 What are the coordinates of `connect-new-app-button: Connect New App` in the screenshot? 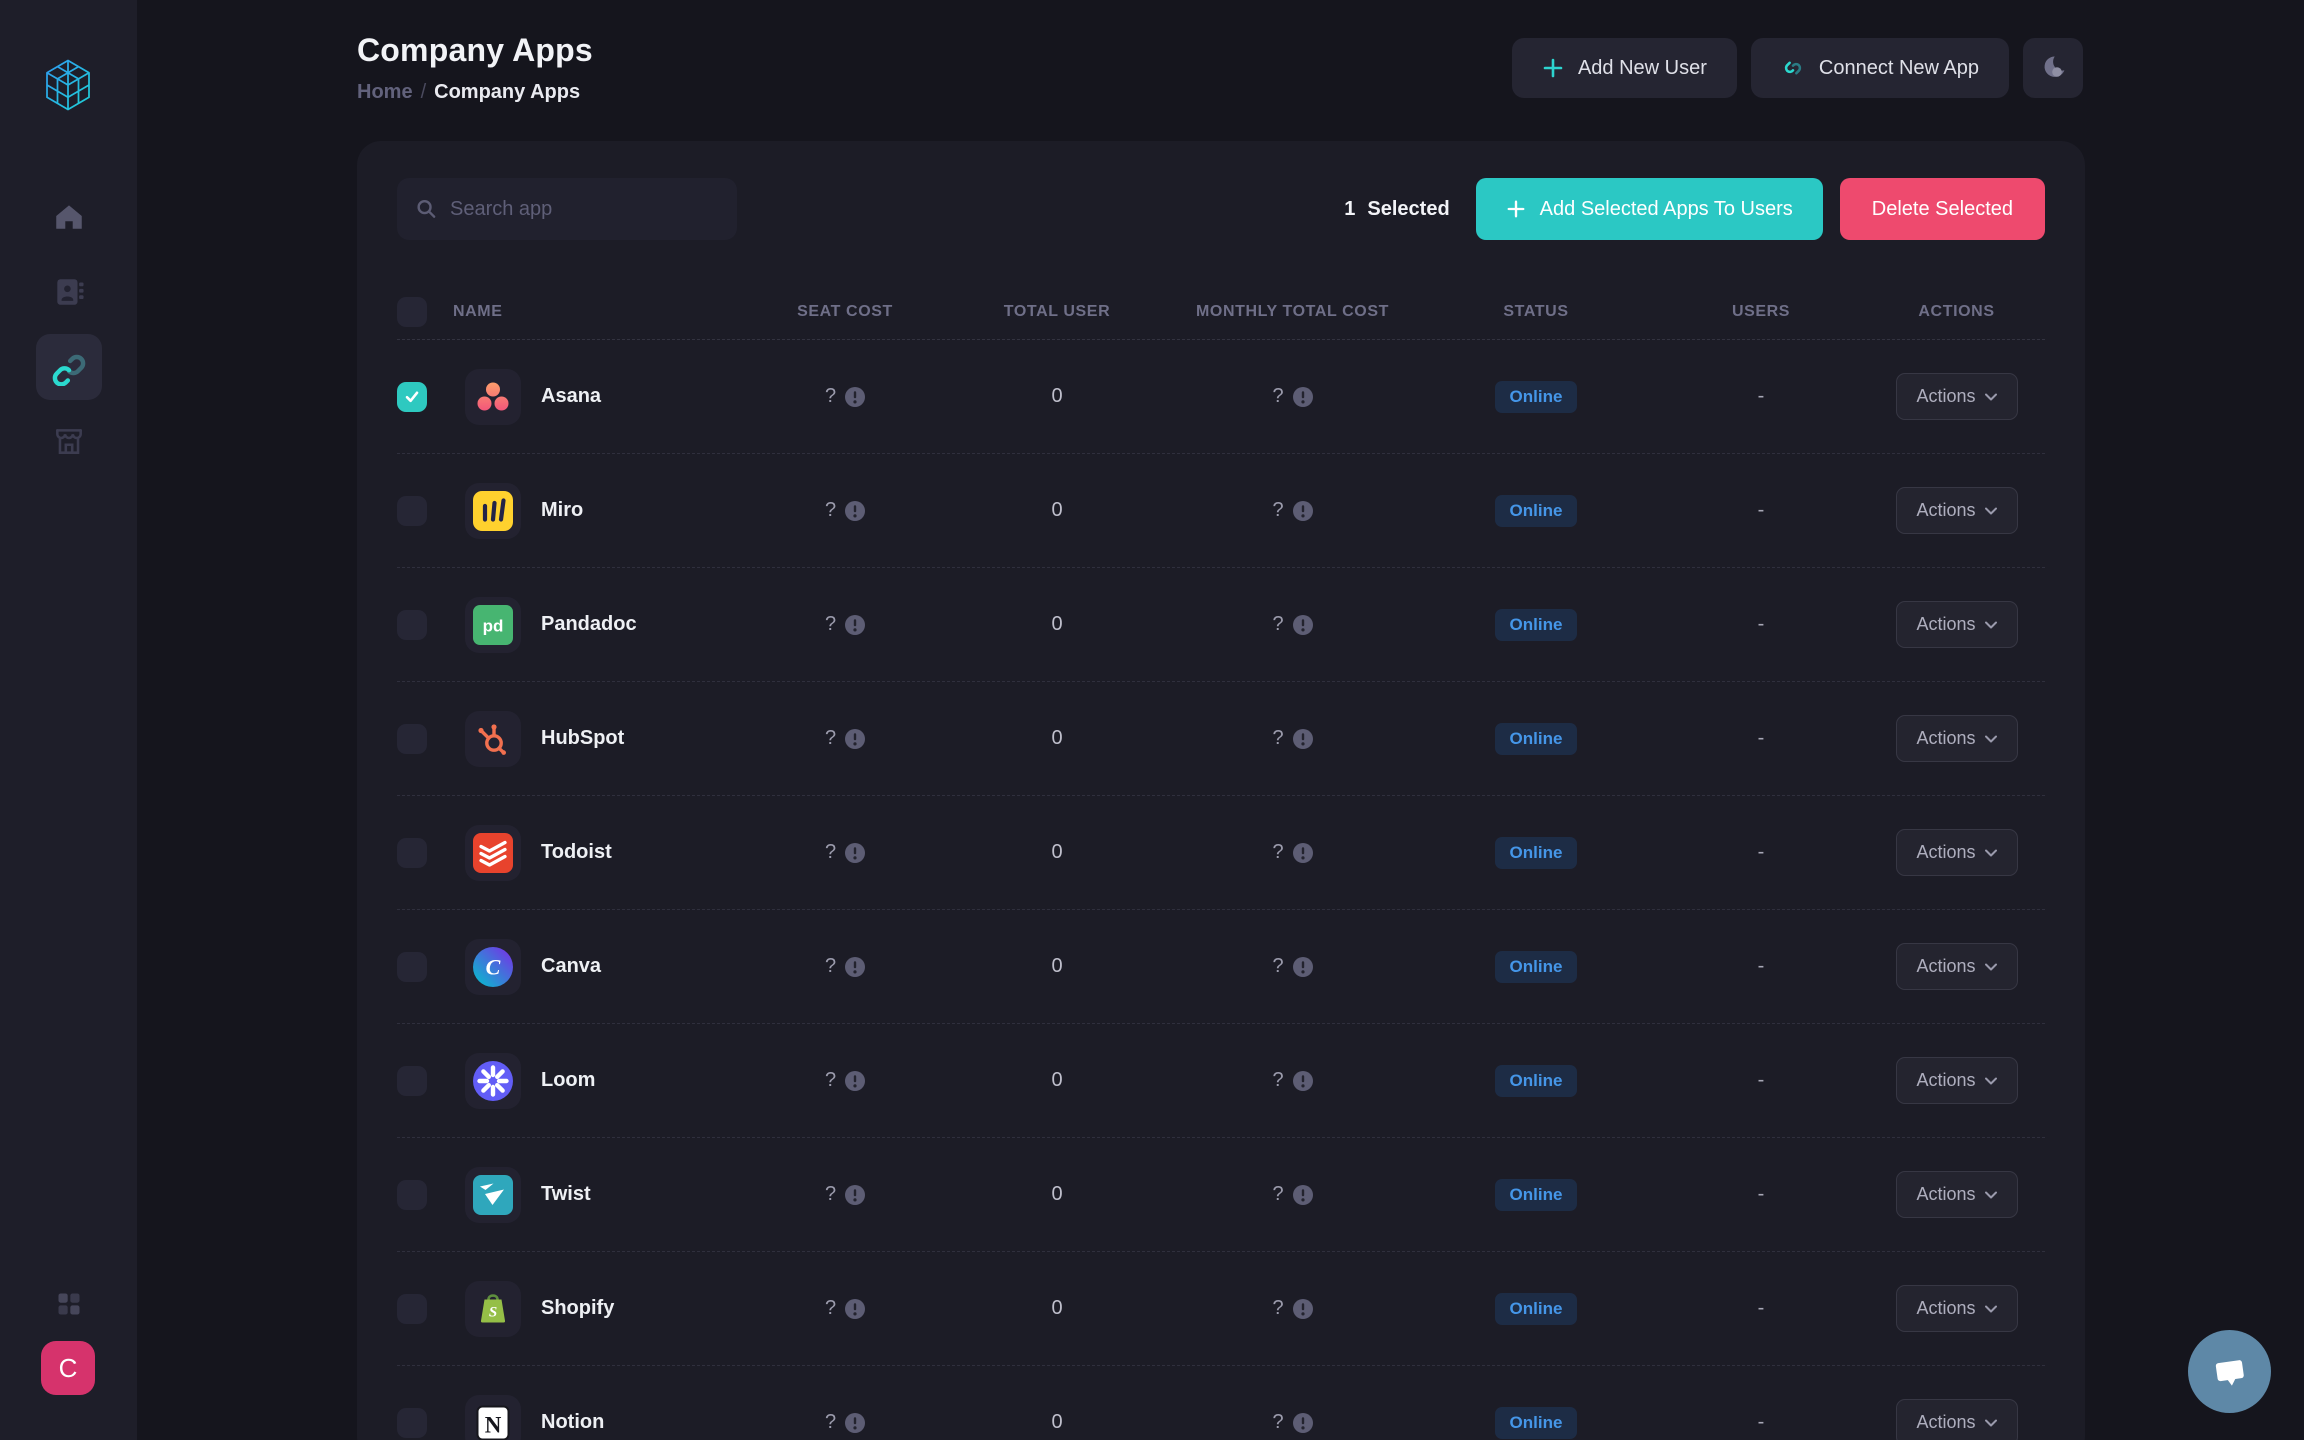 It's located at (1879, 68).